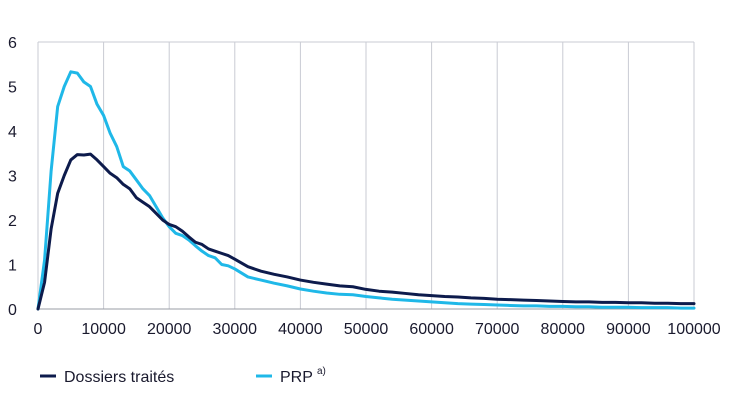 The height and width of the screenshot is (410, 730). I want to click on y-tick-label: 4, so click(12, 132).